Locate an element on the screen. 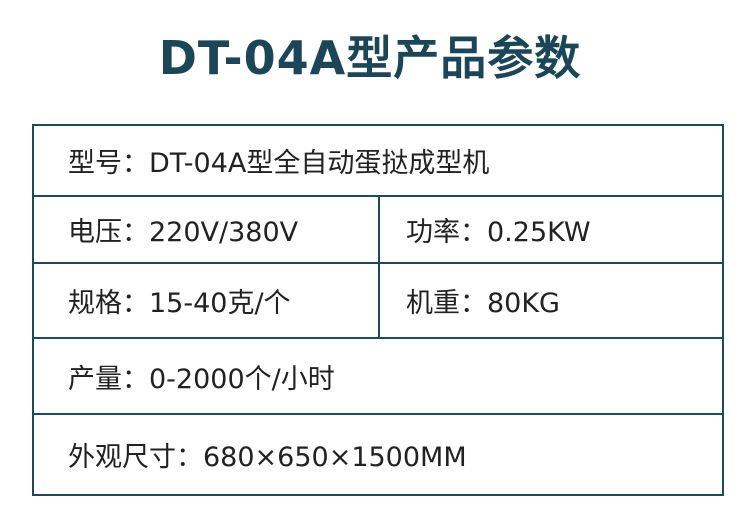 This screenshot has width=740, height=512. table-row-voltage-power: 电压：220V/380V 功率：0.25KW is located at coordinates (378, 230).